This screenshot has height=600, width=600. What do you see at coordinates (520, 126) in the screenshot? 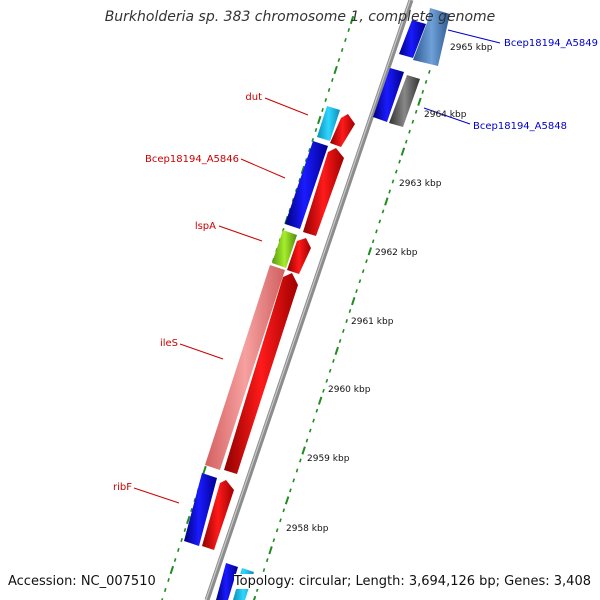
I see `gene-label-bcep18194-a5848: Bcep18194_A5848` at bounding box center [520, 126].